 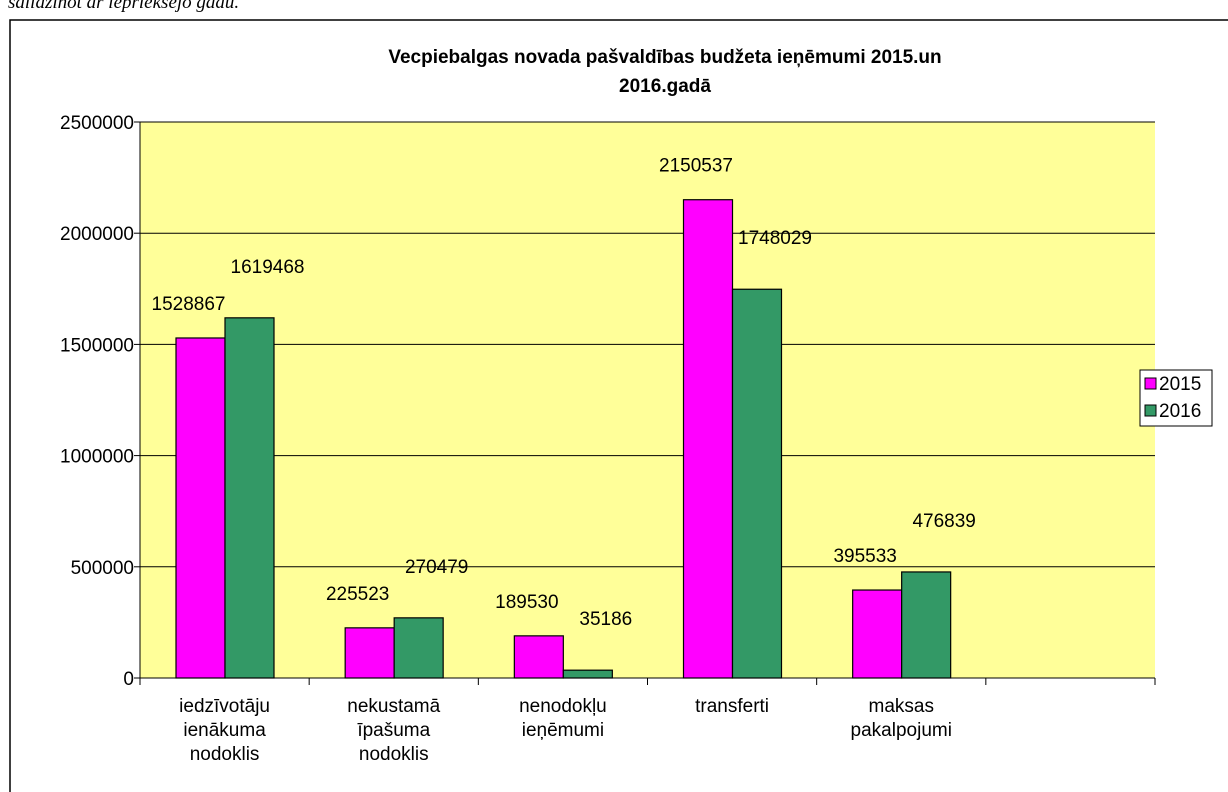 What do you see at coordinates (436, 567) in the screenshot?
I see `value-label: 270479` at bounding box center [436, 567].